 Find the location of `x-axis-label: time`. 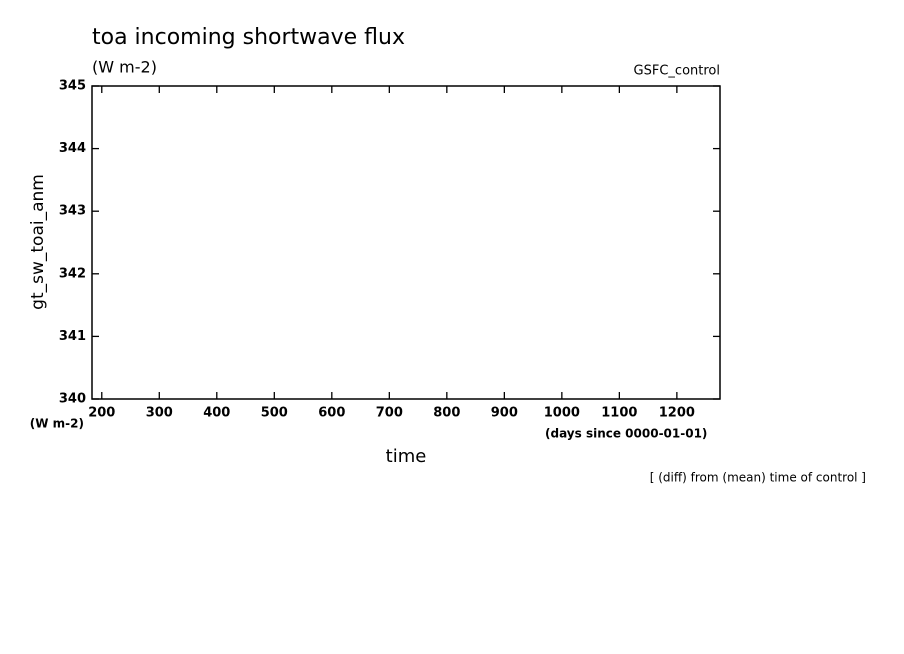

x-axis-label: time is located at coordinates (406, 456).